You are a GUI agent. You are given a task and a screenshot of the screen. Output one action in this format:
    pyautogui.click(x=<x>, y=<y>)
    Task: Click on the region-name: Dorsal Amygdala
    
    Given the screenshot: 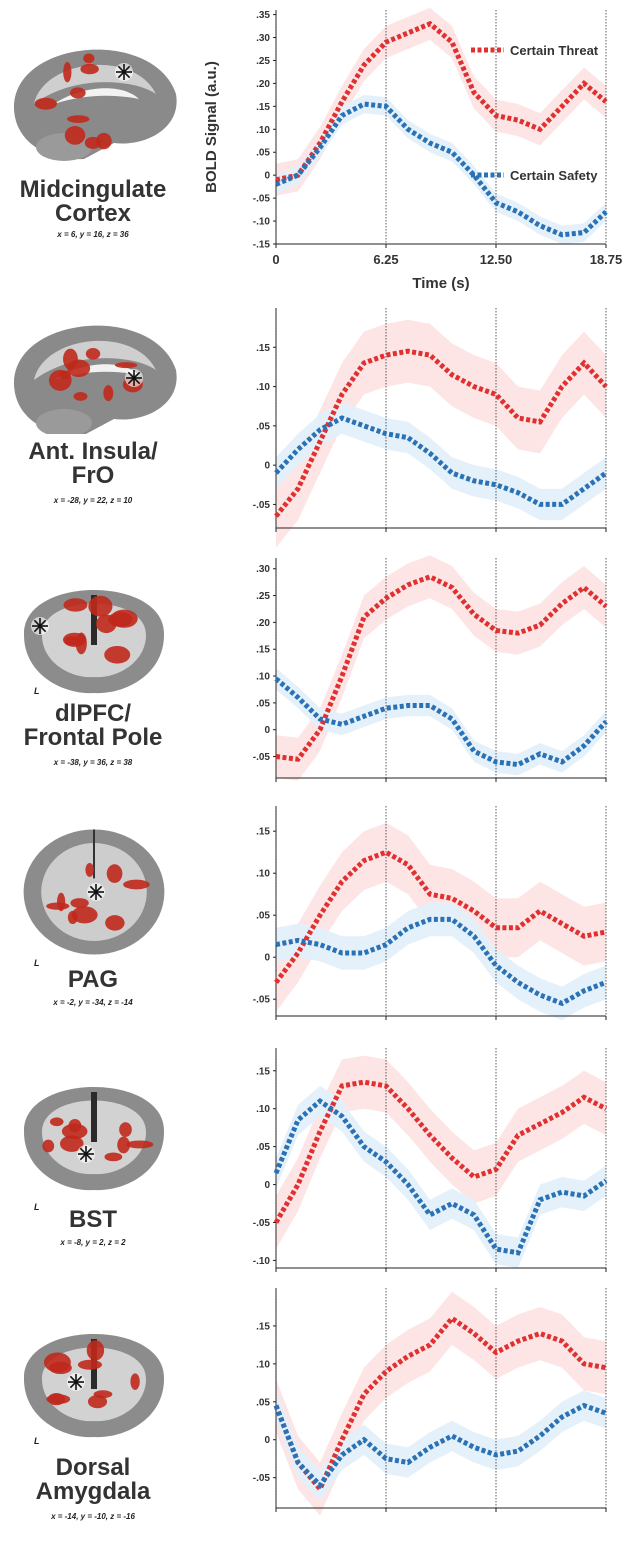 What is the action you would take?
    pyautogui.click(x=93, y=1480)
    